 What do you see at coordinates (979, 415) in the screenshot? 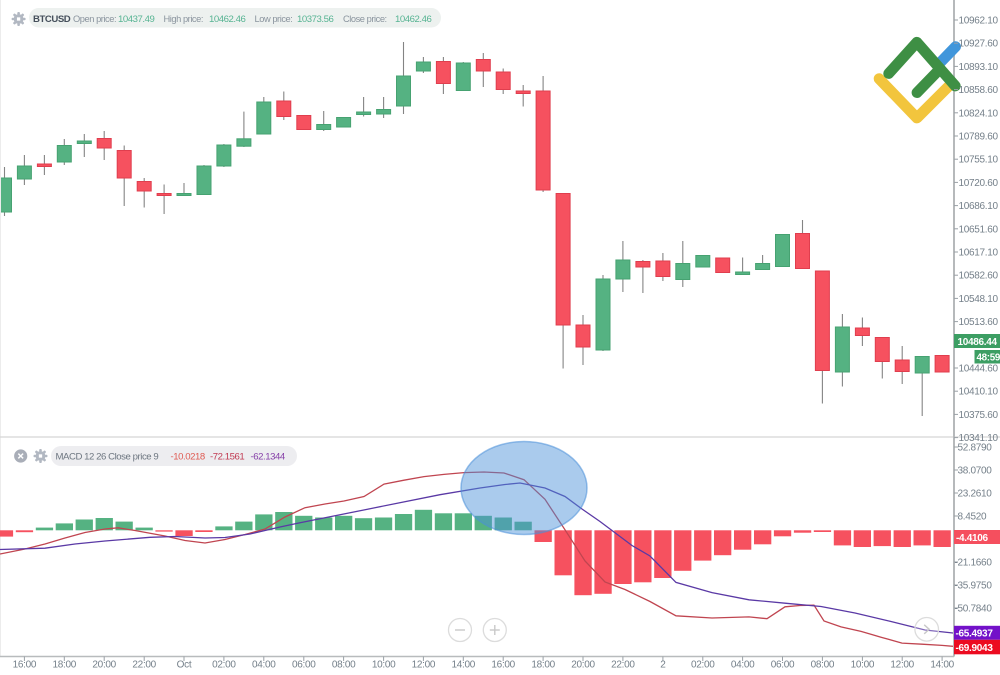
I see `svg-text: 10375.60` at bounding box center [979, 415].